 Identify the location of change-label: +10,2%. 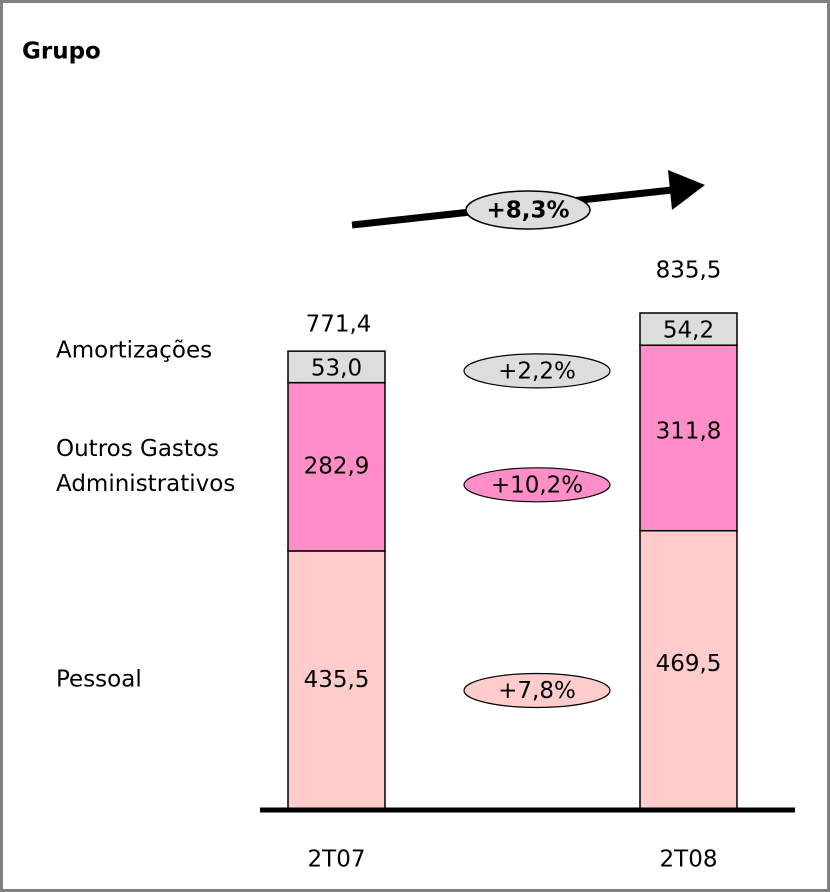
(537, 485).